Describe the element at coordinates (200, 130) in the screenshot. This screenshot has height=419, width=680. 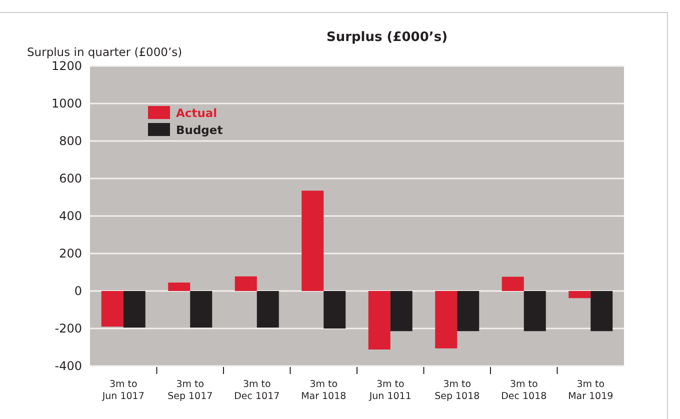
I see `legend-label: Budget` at that location.